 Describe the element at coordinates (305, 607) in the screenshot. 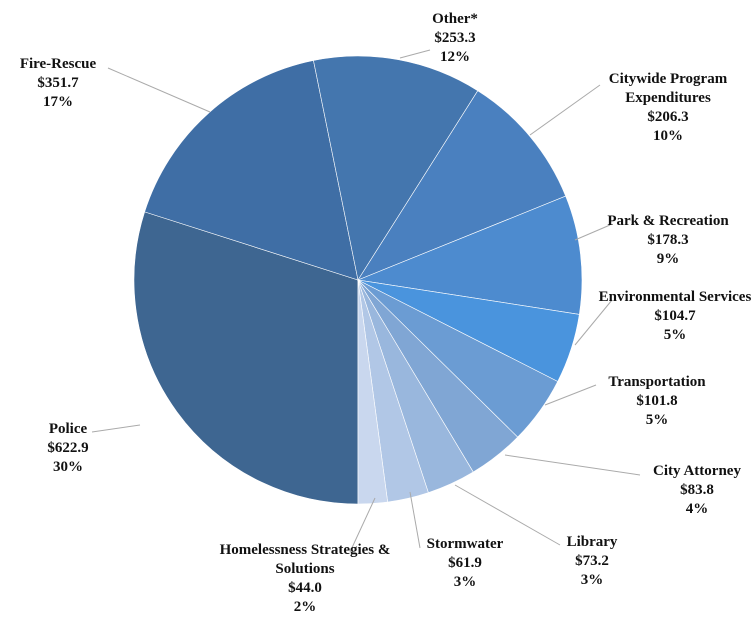

I see `percent-label: 2%` at that location.